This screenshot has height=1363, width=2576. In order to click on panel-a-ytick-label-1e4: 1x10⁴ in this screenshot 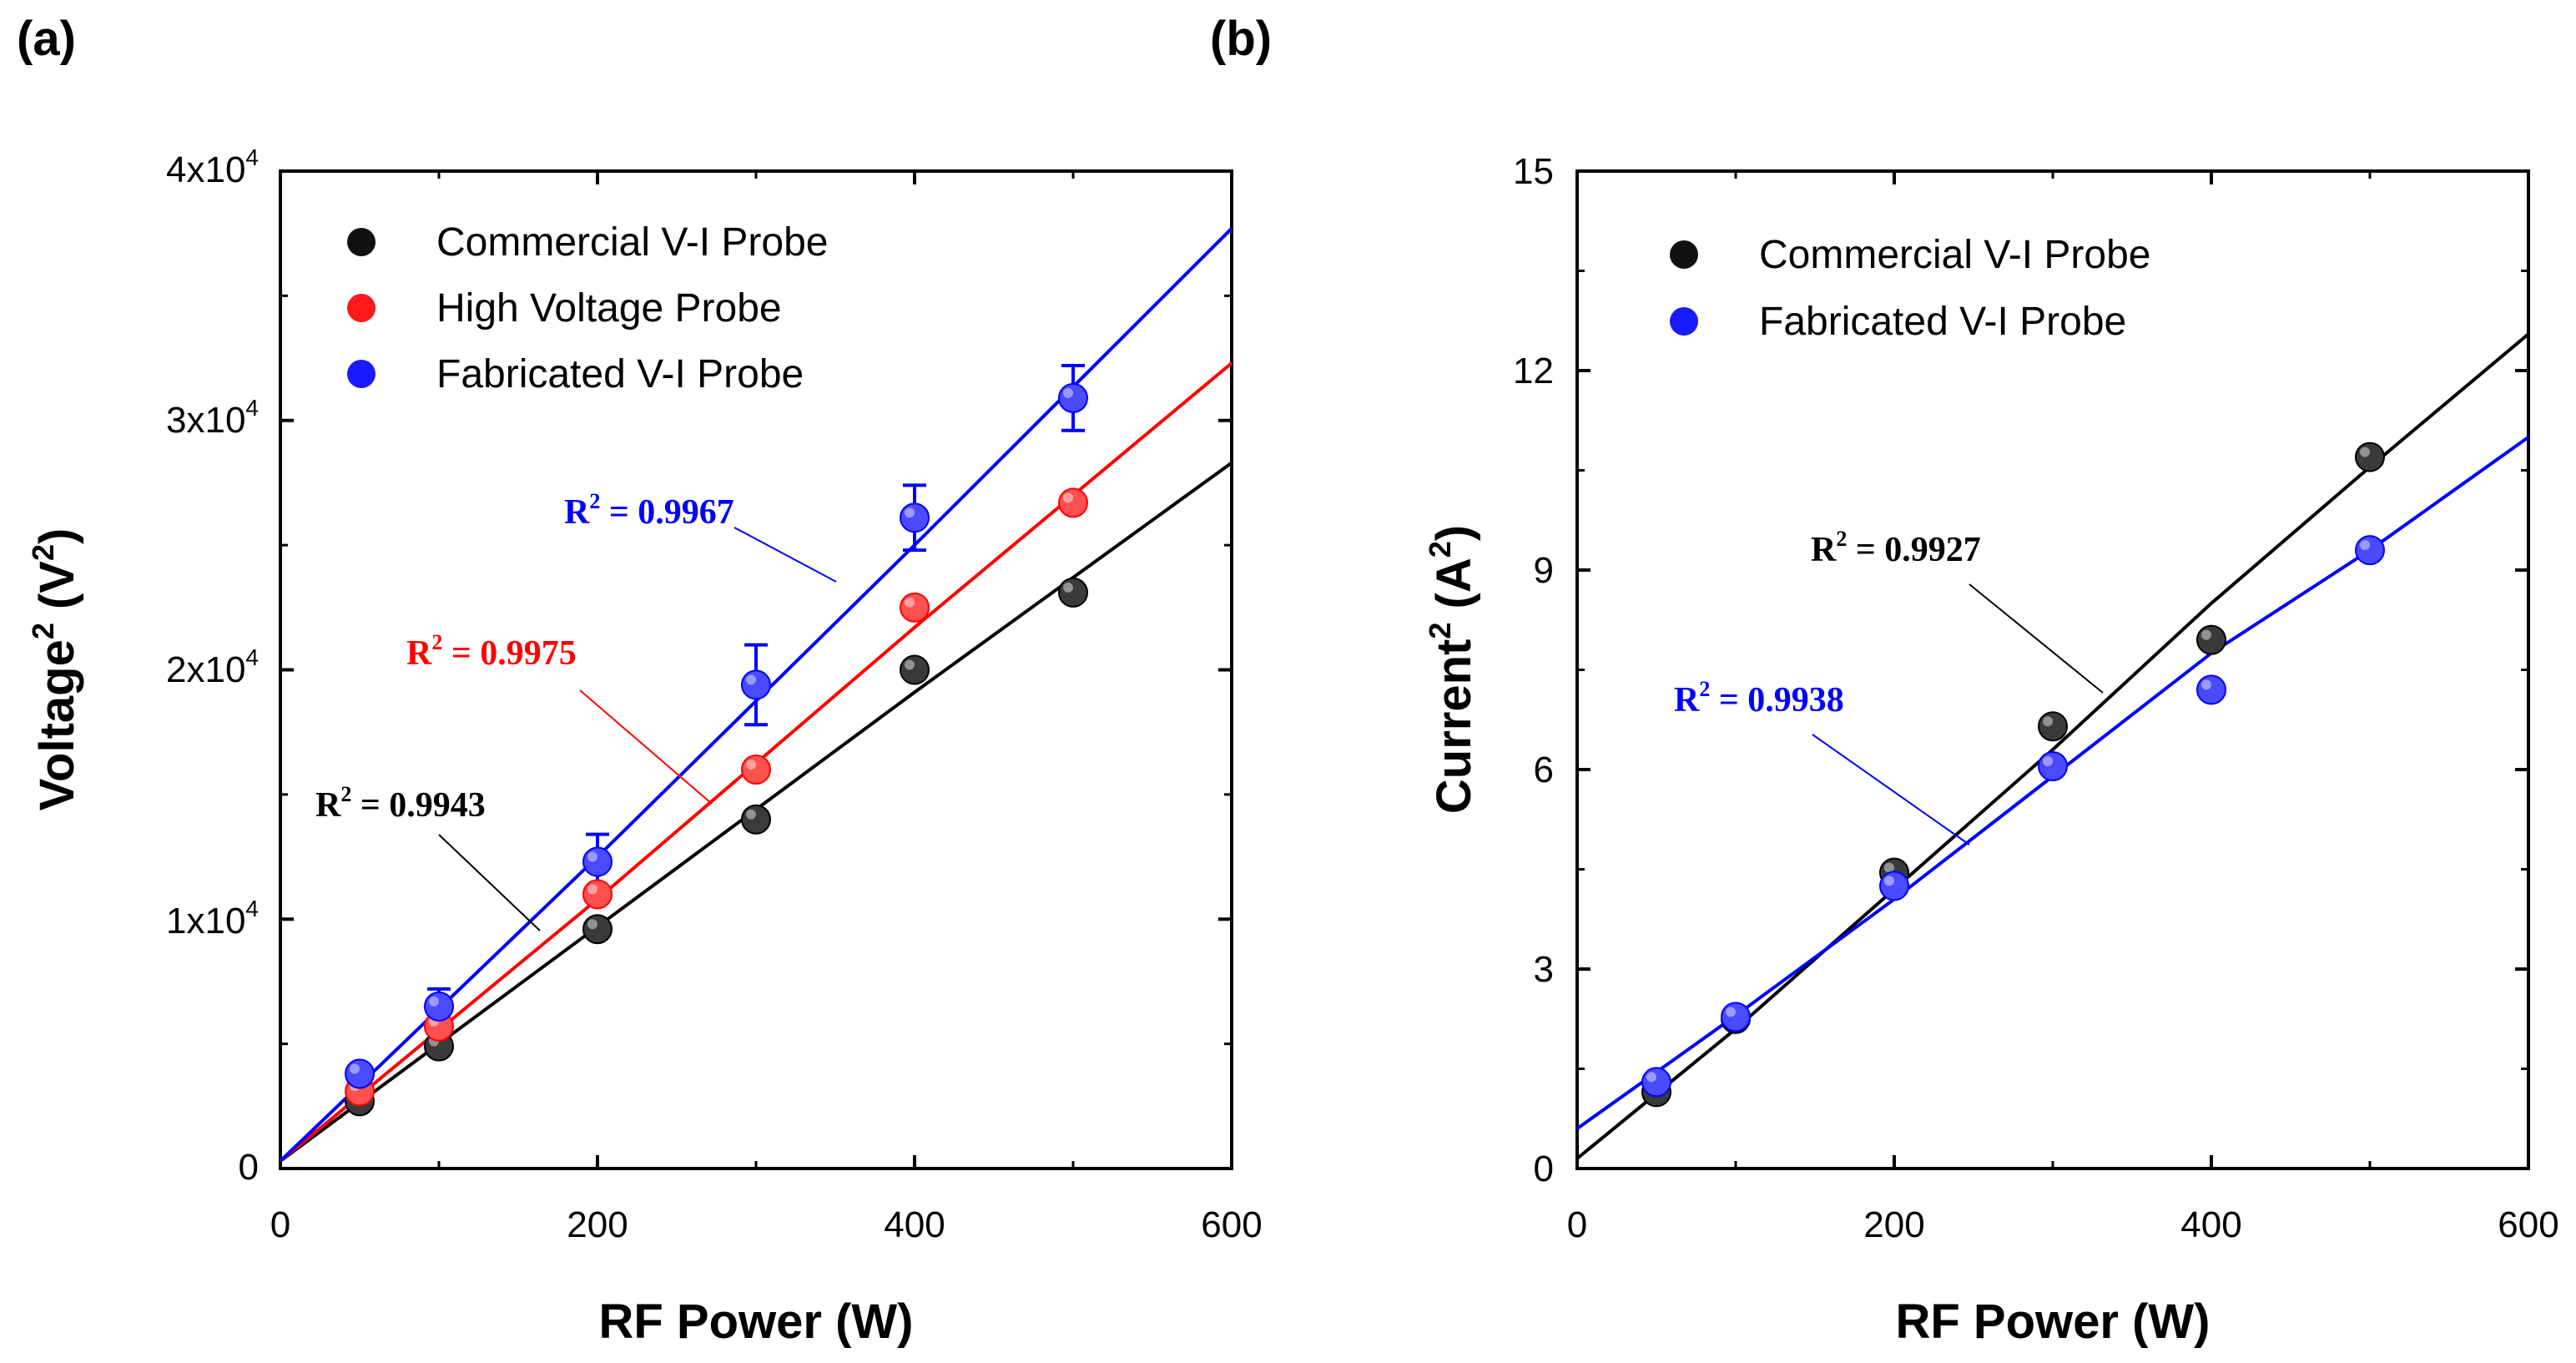, I will do `click(212, 919)`.